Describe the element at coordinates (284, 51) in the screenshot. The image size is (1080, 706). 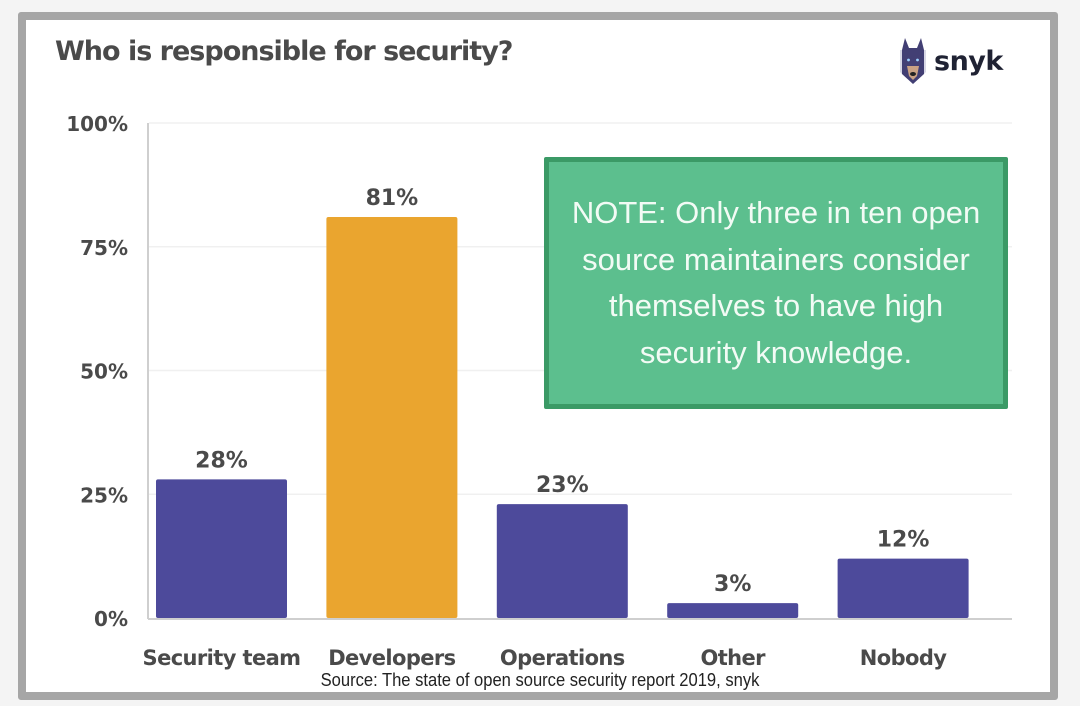
I see `chart-title: Who is responsible for security?` at that location.